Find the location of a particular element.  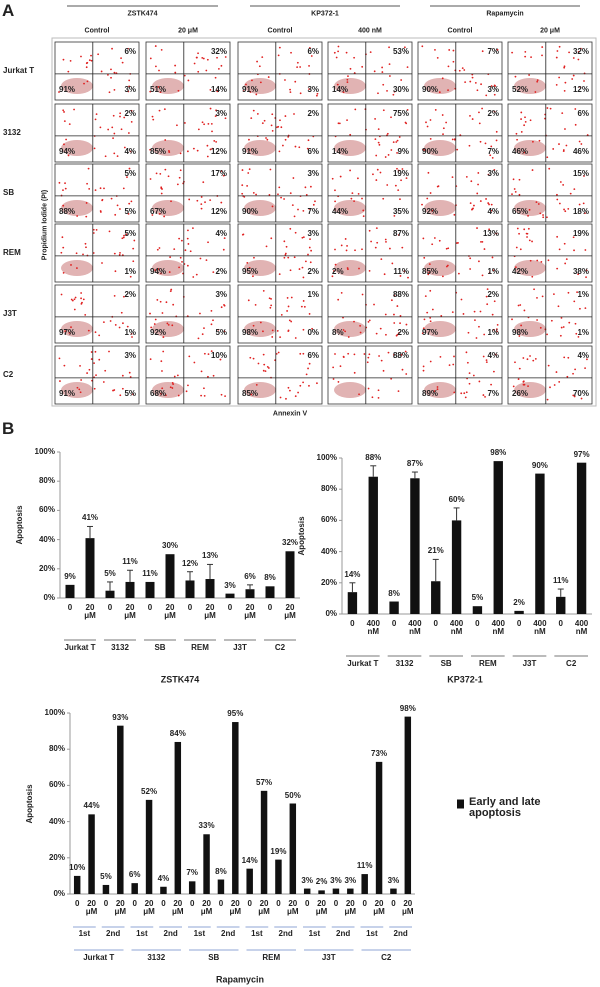

cell-cloud is located at coordinates (260, 268).